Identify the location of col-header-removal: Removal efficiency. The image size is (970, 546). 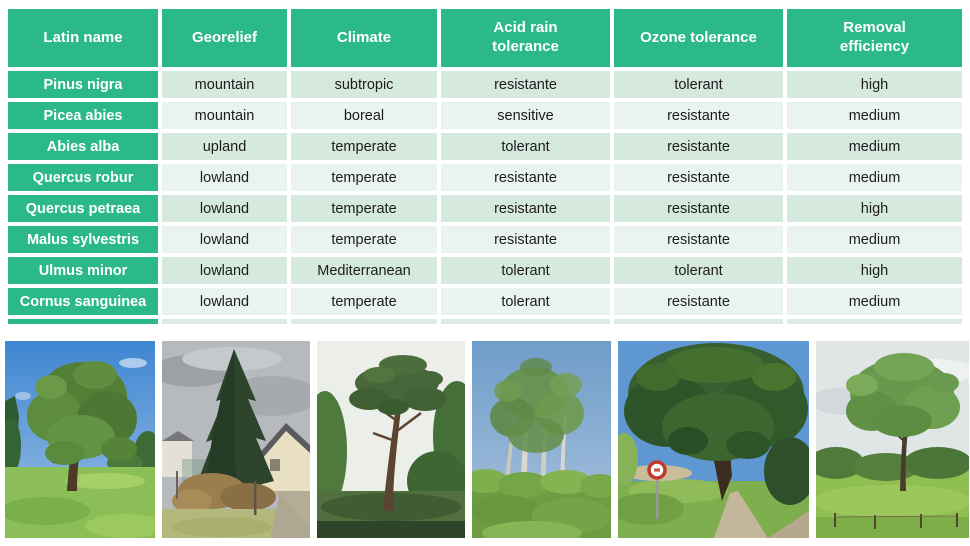
(874, 38).